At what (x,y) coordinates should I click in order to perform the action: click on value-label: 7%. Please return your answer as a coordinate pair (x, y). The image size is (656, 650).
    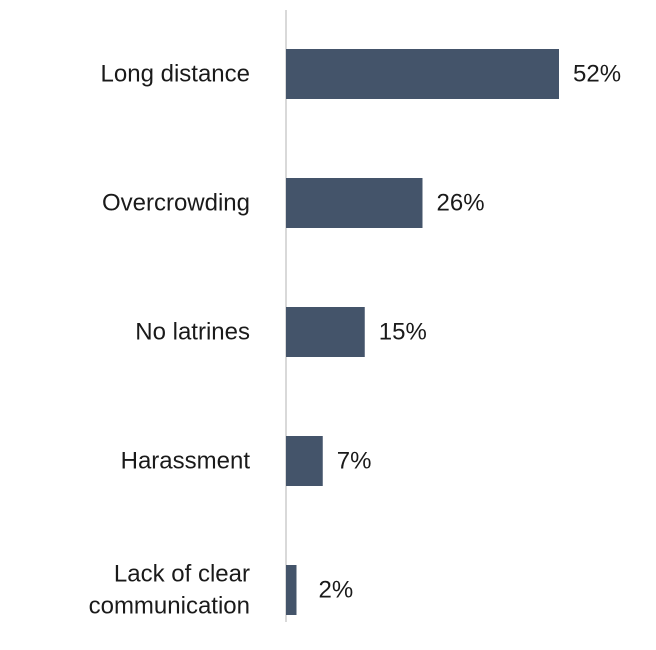
    Looking at the image, I should click on (354, 461).